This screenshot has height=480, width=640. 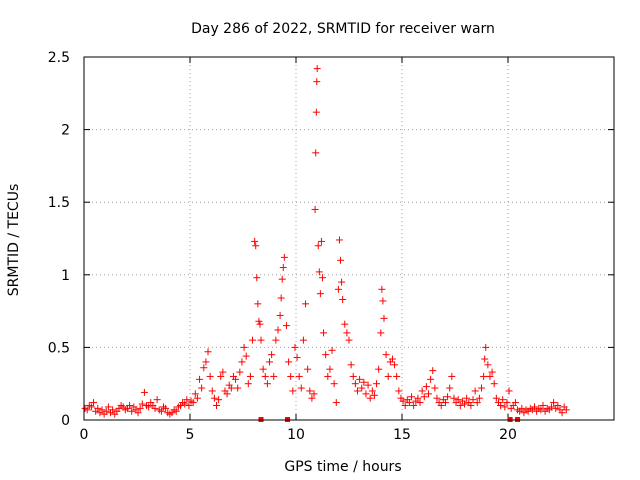 What do you see at coordinates (59, 348) in the screenshot?
I see `y-tick-label: 0.5` at bounding box center [59, 348].